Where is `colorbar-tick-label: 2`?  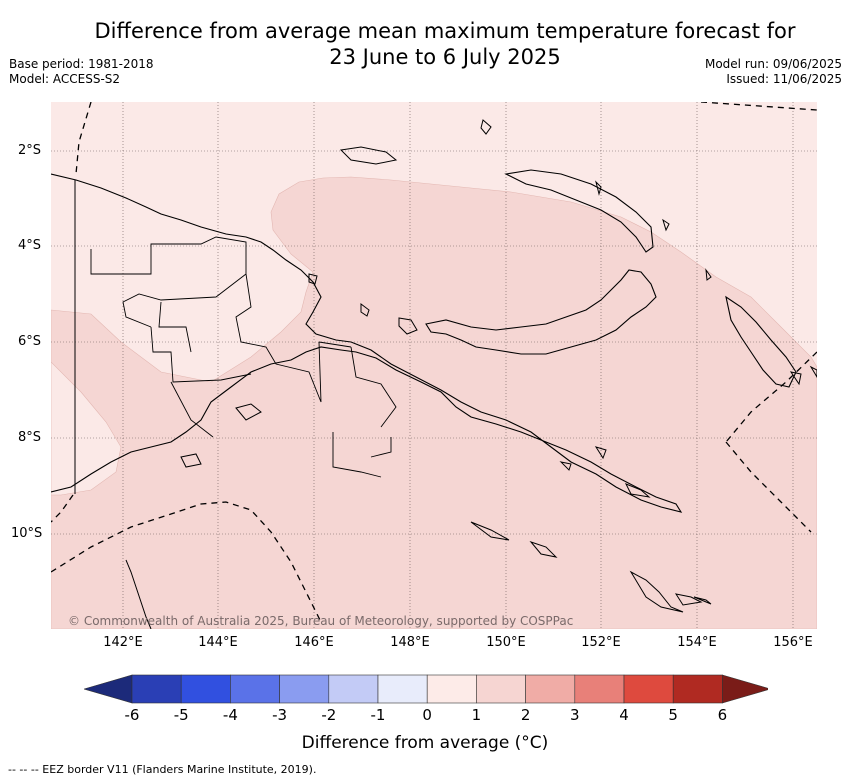
colorbar-tick-label: 2 is located at coordinates (525, 715).